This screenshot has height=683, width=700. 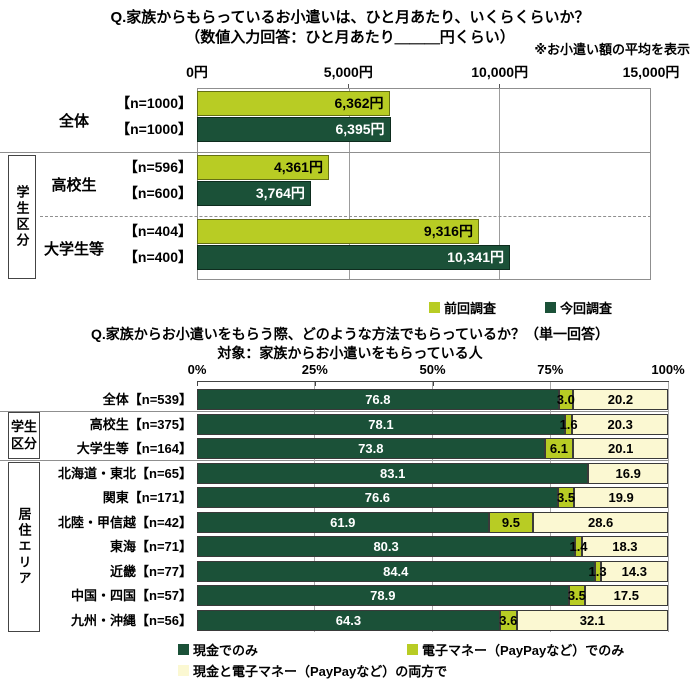 What do you see at coordinates (523, 650) in the screenshot?
I see `legend-emoney-label: 電子マネー（PayPayなど）でのみ` at bounding box center [523, 650].